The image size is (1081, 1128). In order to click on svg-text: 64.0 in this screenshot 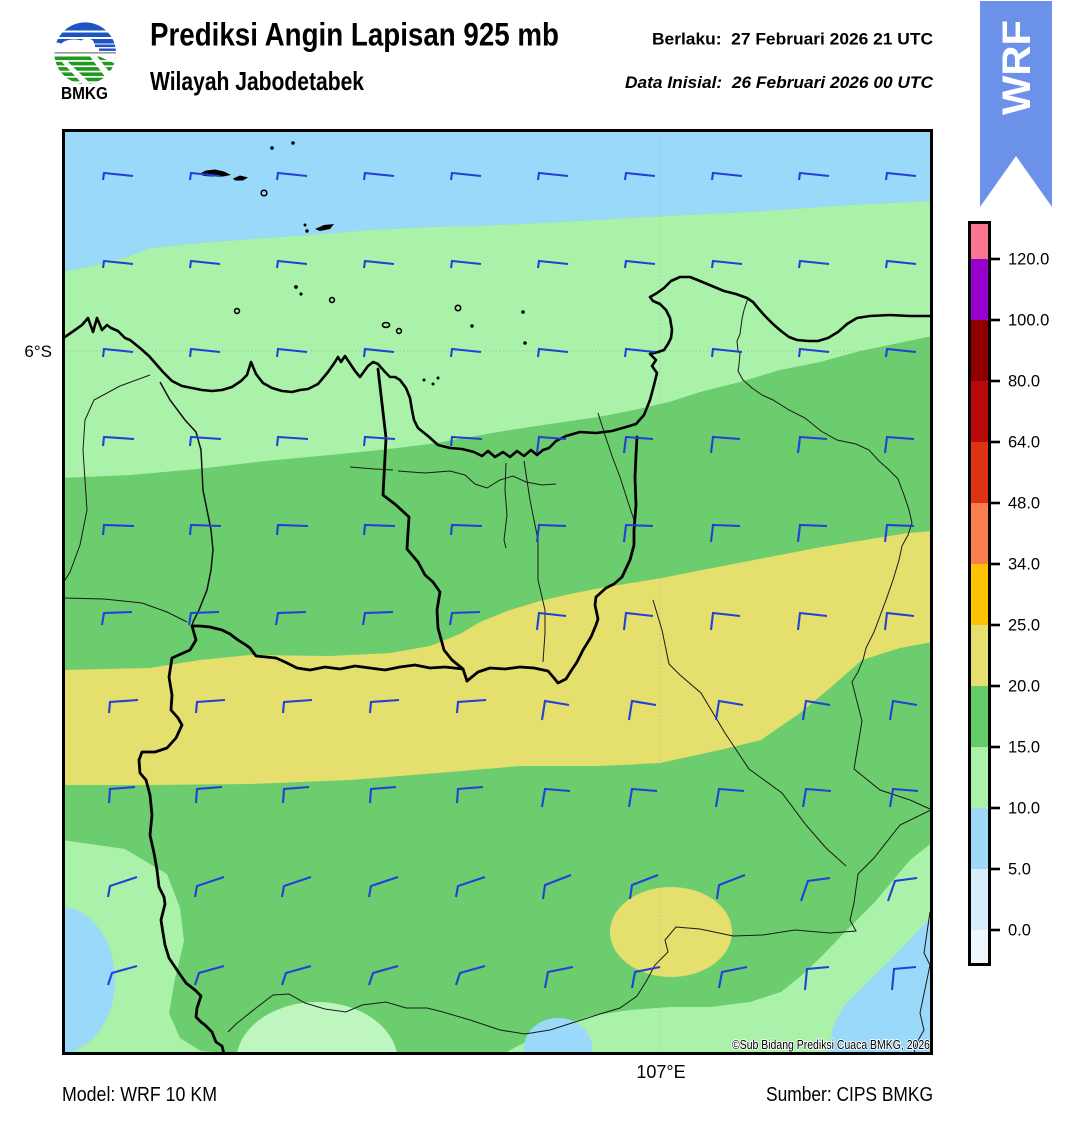, I will do `click(1024, 443)`.